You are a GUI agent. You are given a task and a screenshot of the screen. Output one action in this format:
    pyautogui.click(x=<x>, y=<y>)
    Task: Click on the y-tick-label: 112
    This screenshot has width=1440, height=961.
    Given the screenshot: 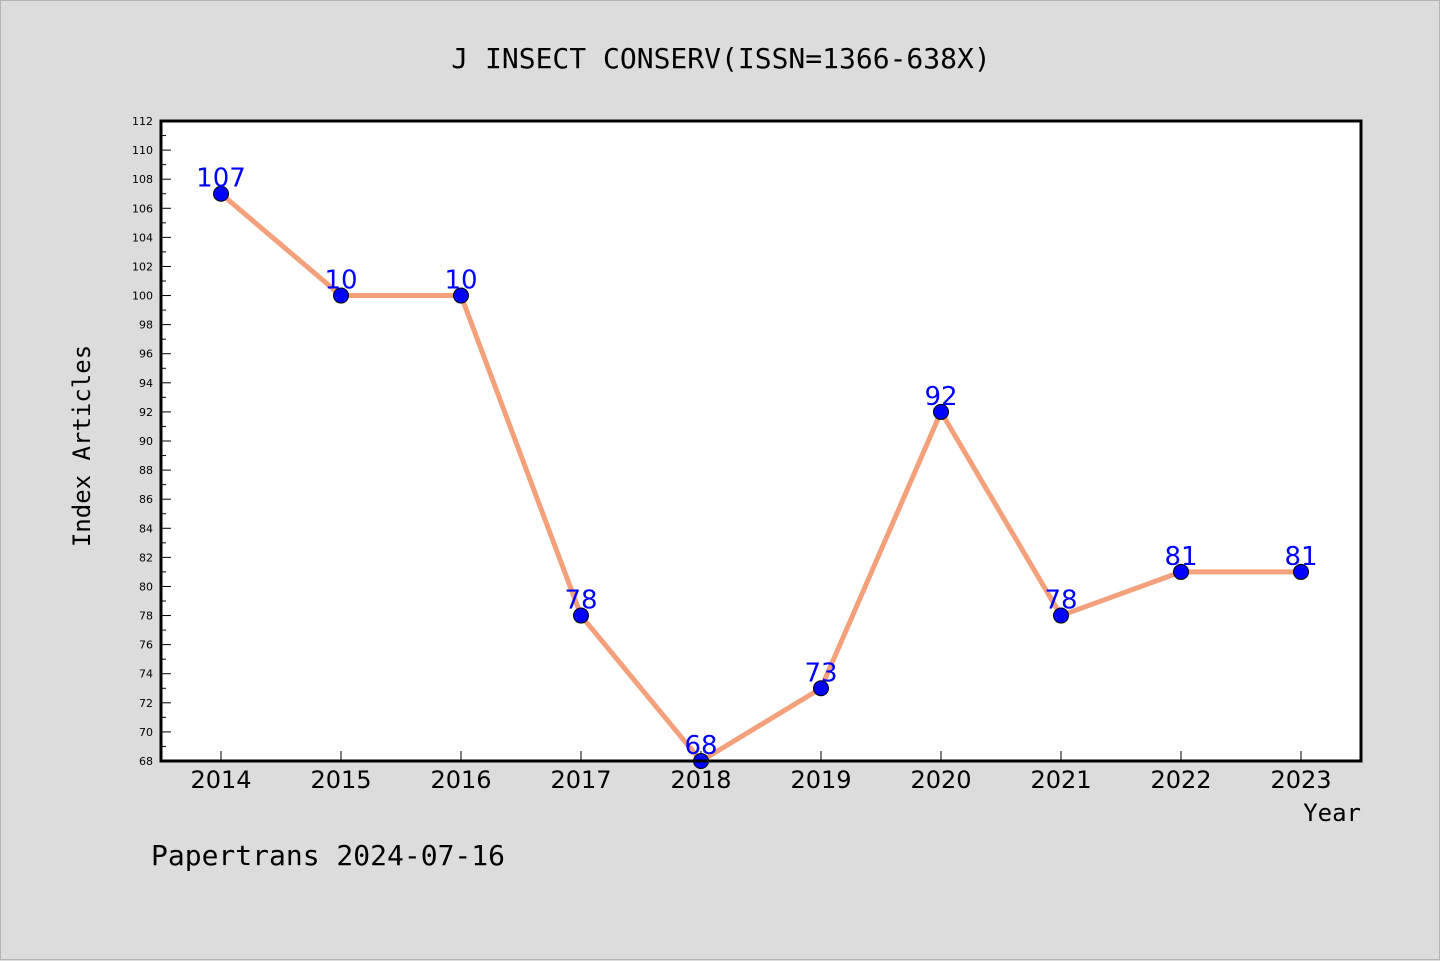 What is the action you would take?
    pyautogui.click(x=142, y=121)
    